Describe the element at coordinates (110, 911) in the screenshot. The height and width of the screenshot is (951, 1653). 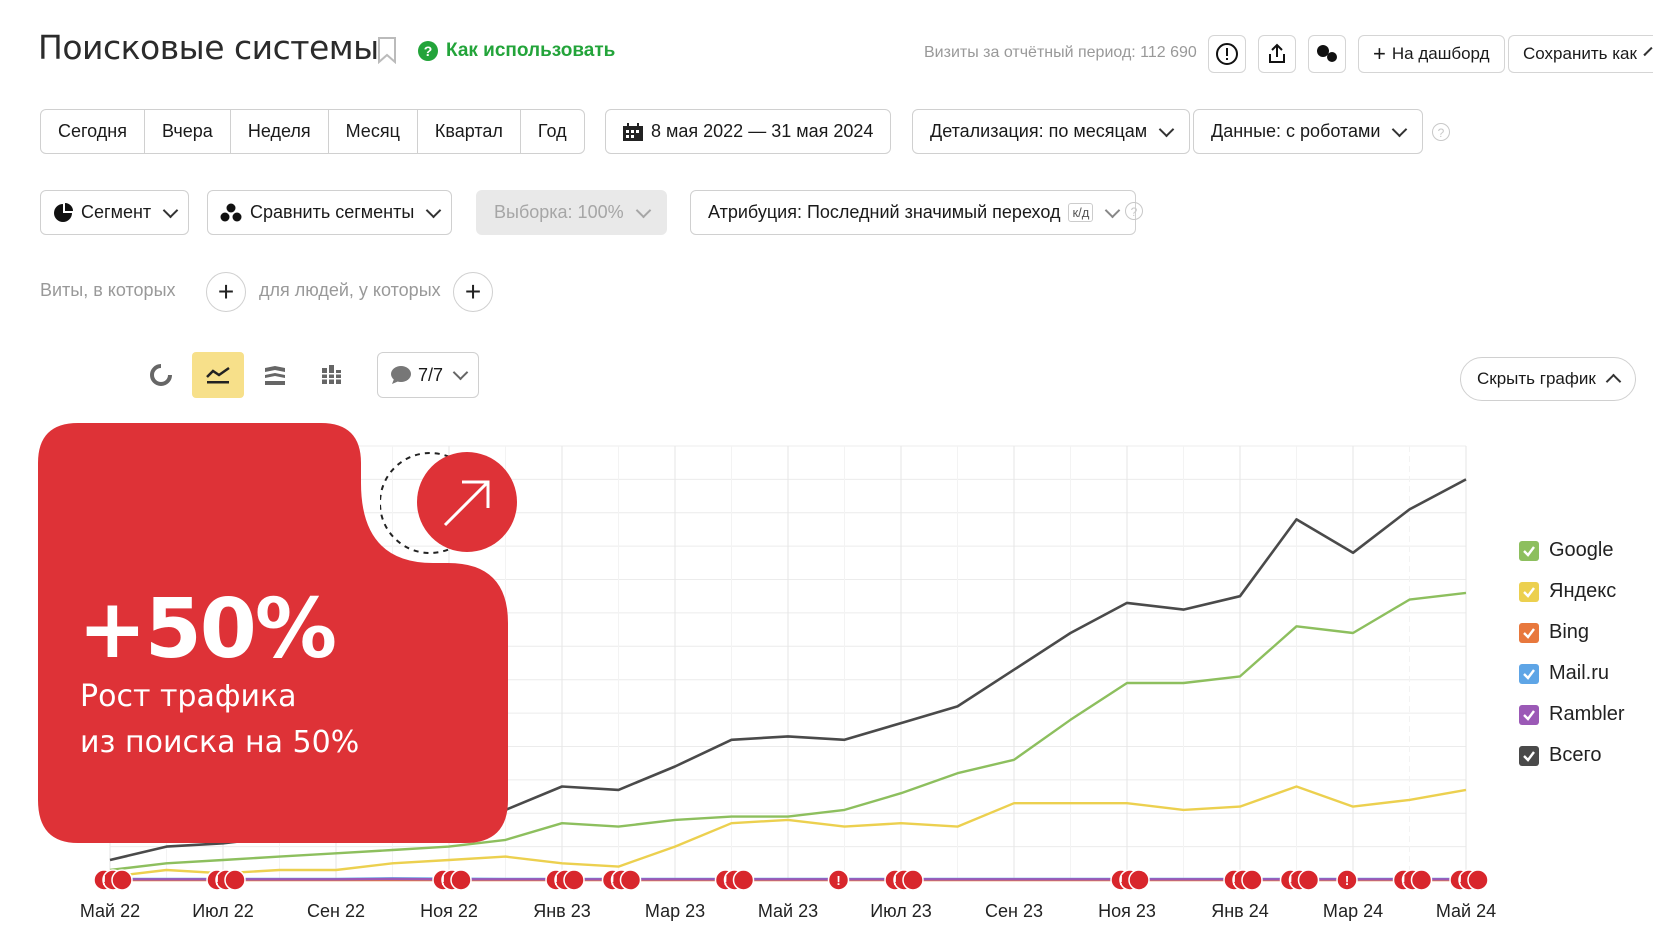
I see `x-tick-label: Май 22` at that location.